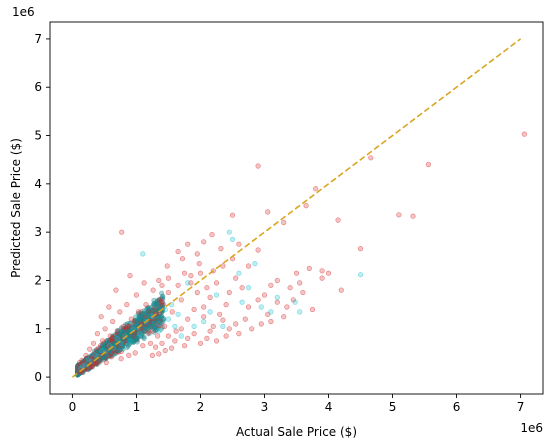  I want to click on y-tick-label: 4, so click(38, 184).